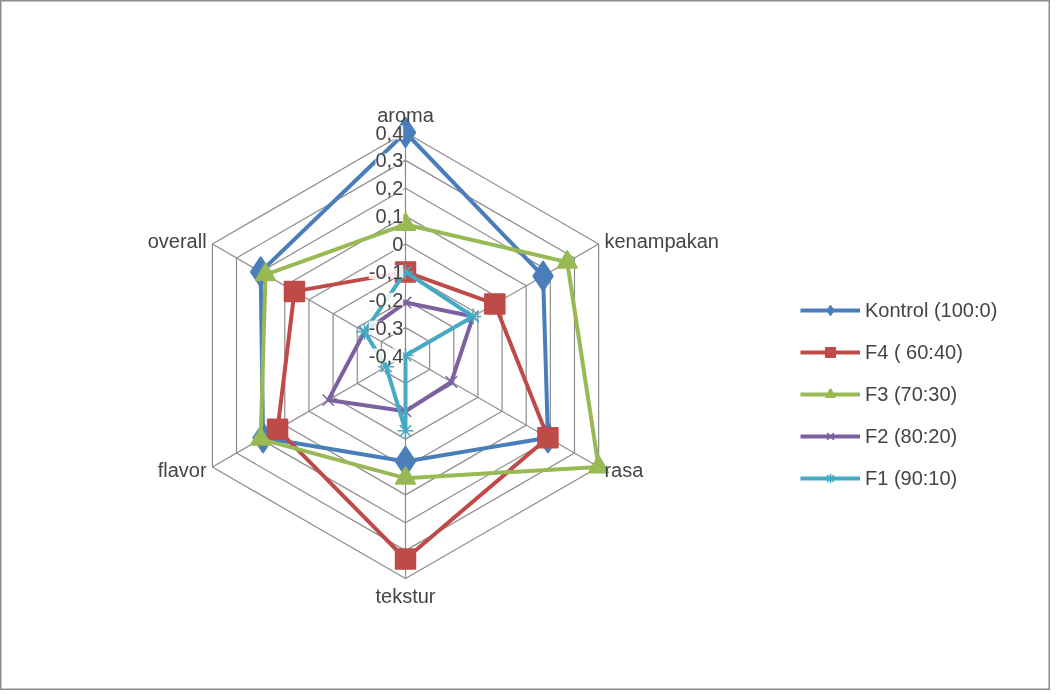 The width and height of the screenshot is (1056, 695). What do you see at coordinates (624, 470) in the screenshot?
I see `spoke-label: rasa` at bounding box center [624, 470].